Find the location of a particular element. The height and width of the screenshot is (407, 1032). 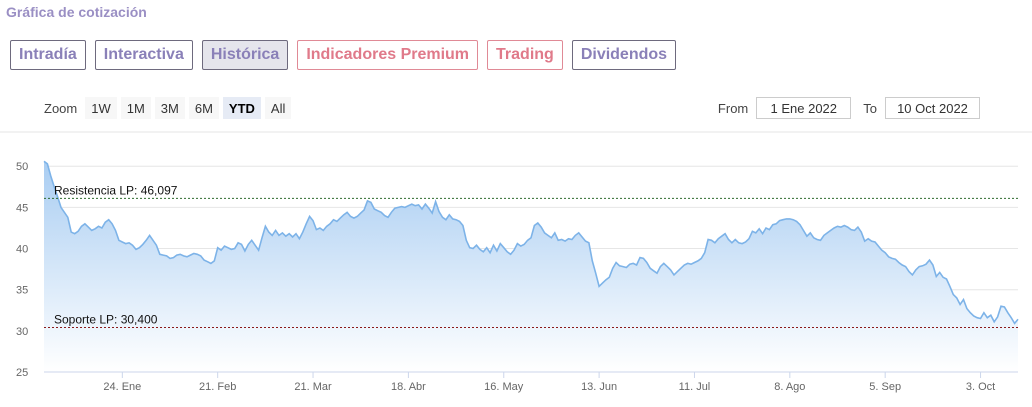

from-label: From is located at coordinates (733, 108).